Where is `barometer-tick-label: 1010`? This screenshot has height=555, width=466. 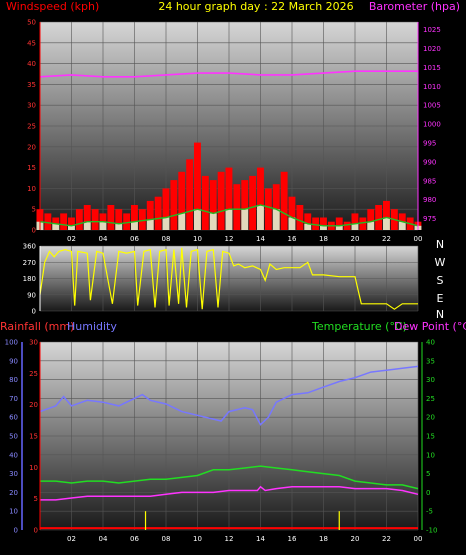
barometer-tick-label: 1010 is located at coordinates (432, 87).